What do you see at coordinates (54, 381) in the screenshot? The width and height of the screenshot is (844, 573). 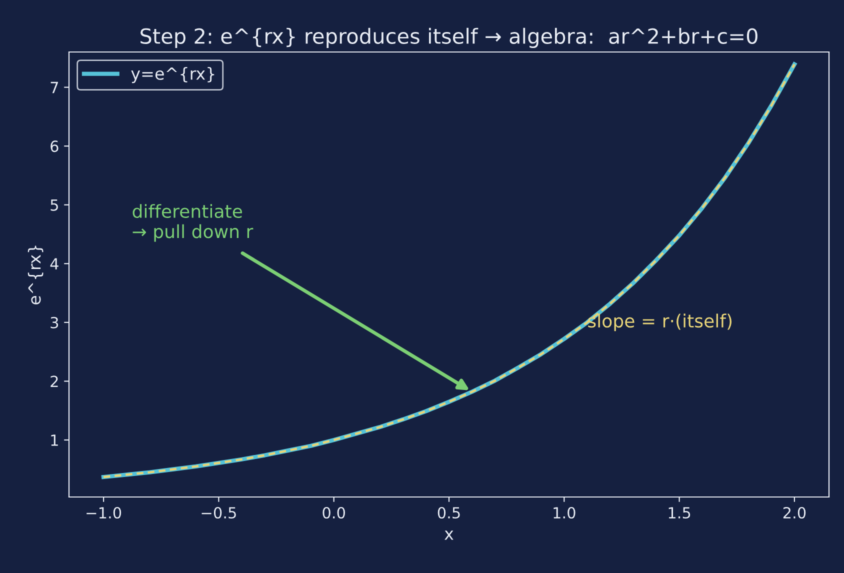 I see `y-tick-label: 2` at bounding box center [54, 381].